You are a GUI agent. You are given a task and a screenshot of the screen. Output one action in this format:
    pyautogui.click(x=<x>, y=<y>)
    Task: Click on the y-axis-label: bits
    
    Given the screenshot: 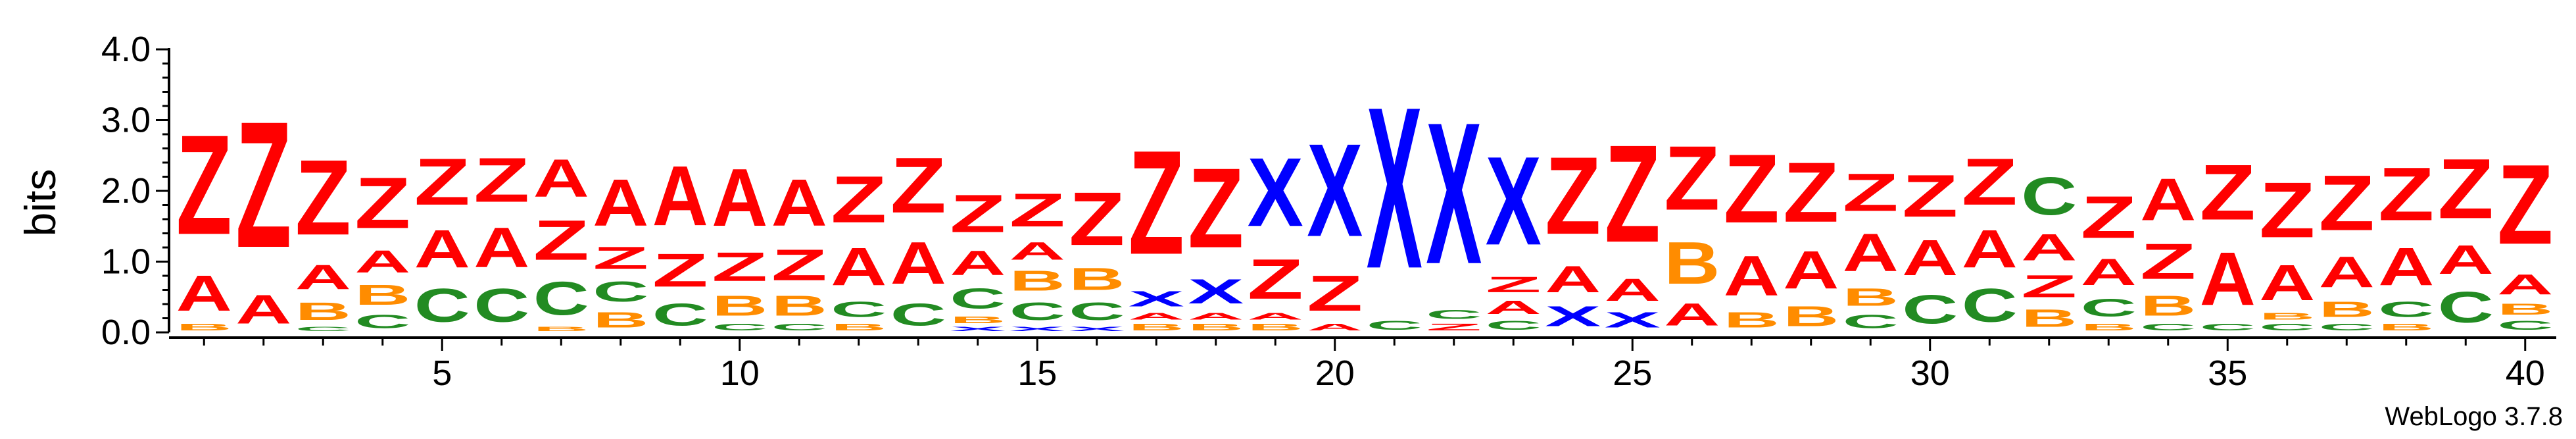 What is the action you would take?
    pyautogui.click(x=40, y=203)
    